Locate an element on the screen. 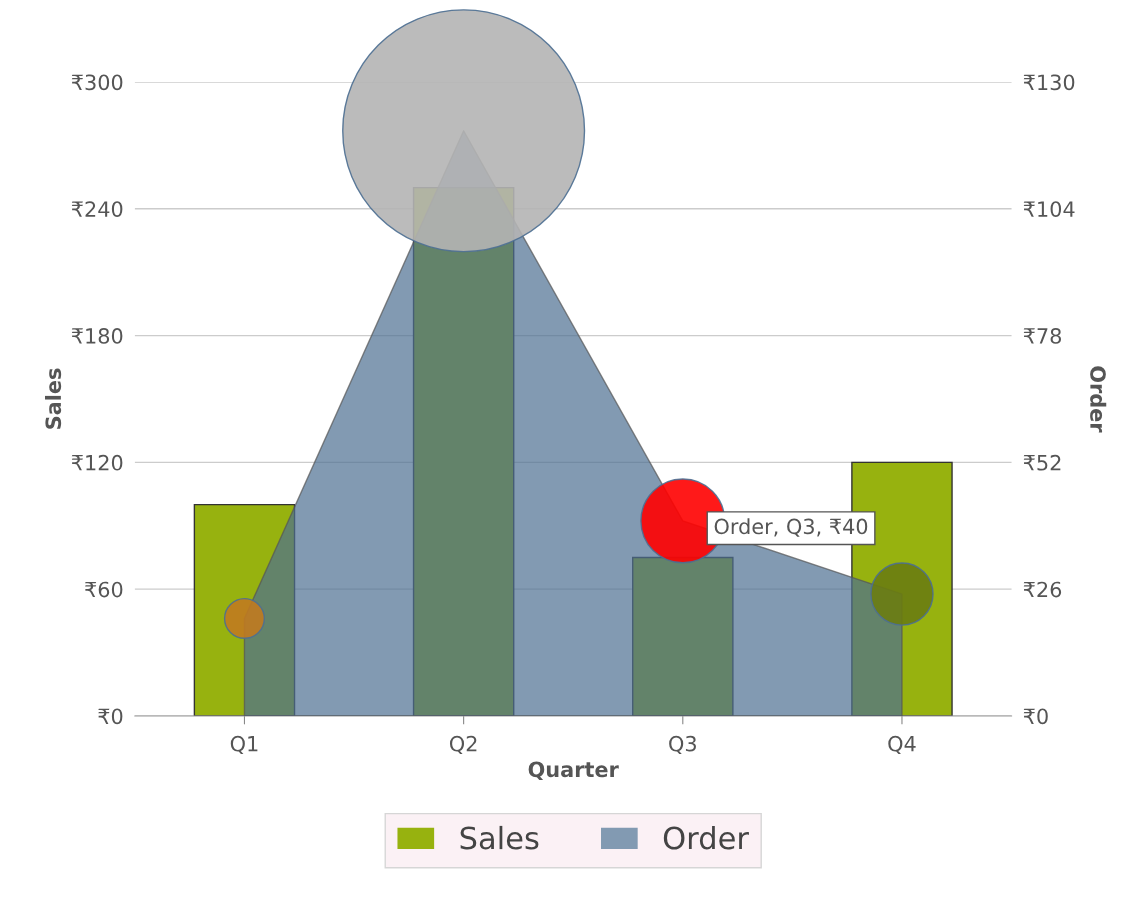  legend-label: Sales is located at coordinates (499, 837).